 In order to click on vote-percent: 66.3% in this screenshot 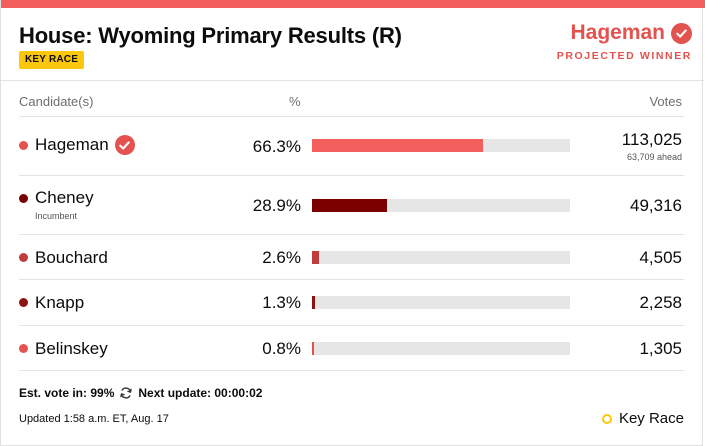, I will do `click(276, 146)`.